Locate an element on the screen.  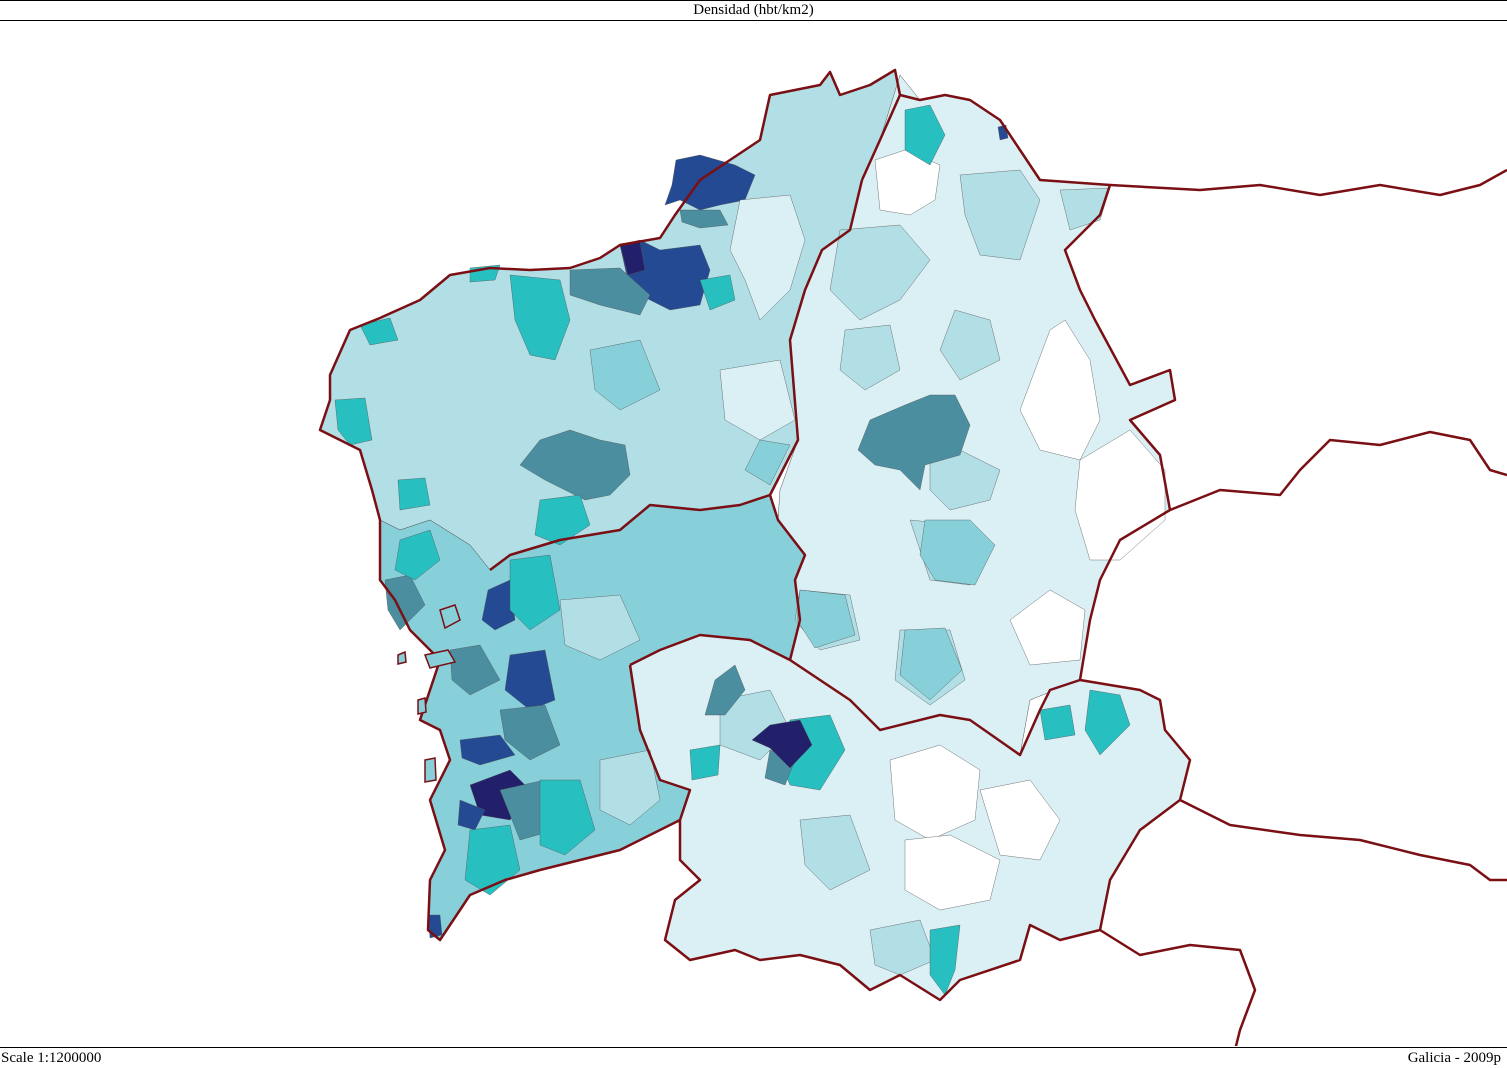
map-title-bar: Densidad (hbt/km2) is located at coordinates (753, 10).